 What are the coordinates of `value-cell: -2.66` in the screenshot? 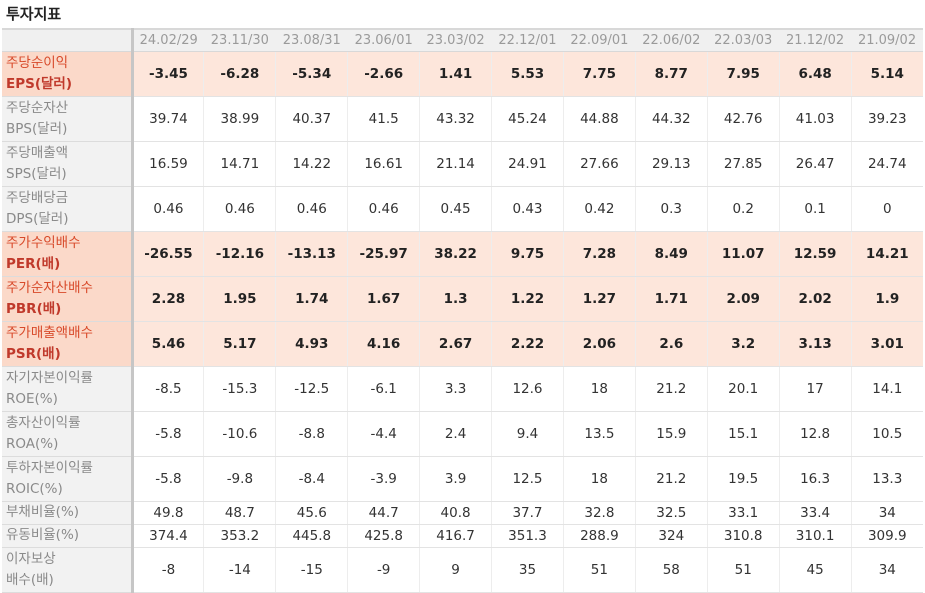 It's located at (384, 74).